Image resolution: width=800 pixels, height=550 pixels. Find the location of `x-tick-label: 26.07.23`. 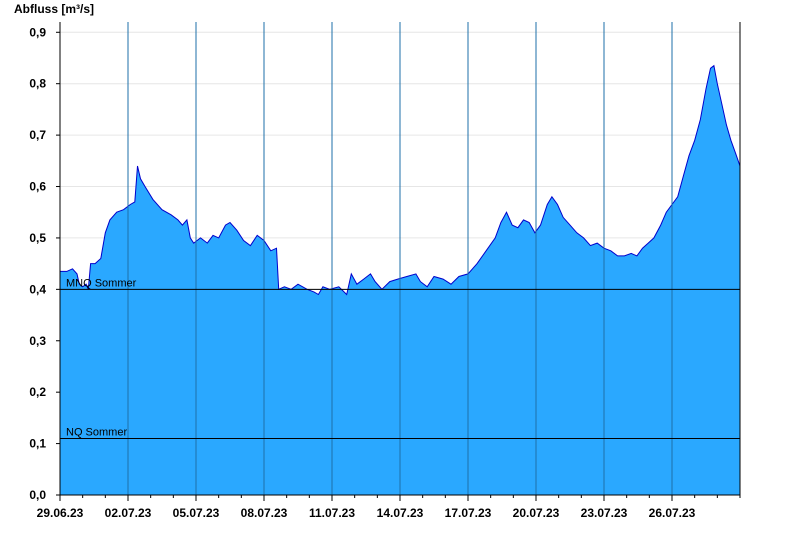

x-tick-label: 26.07.23 is located at coordinates (672, 513).